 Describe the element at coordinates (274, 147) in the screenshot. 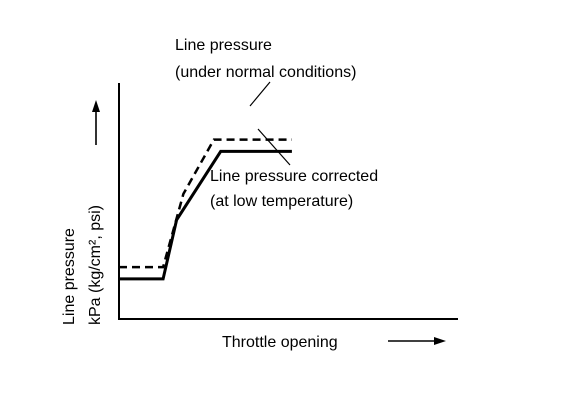

I see `corrected-series-leader` at that location.